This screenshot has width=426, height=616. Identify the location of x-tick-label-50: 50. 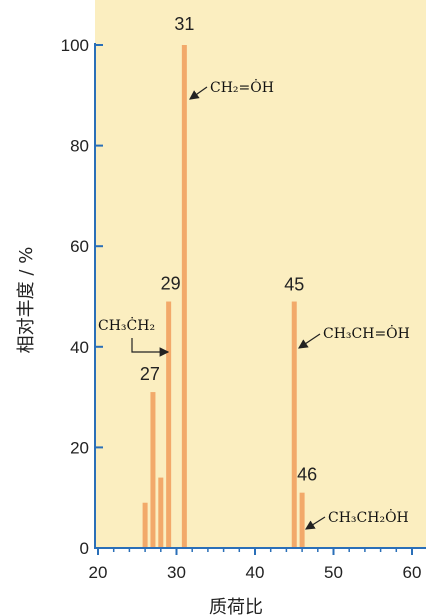
(333, 572).